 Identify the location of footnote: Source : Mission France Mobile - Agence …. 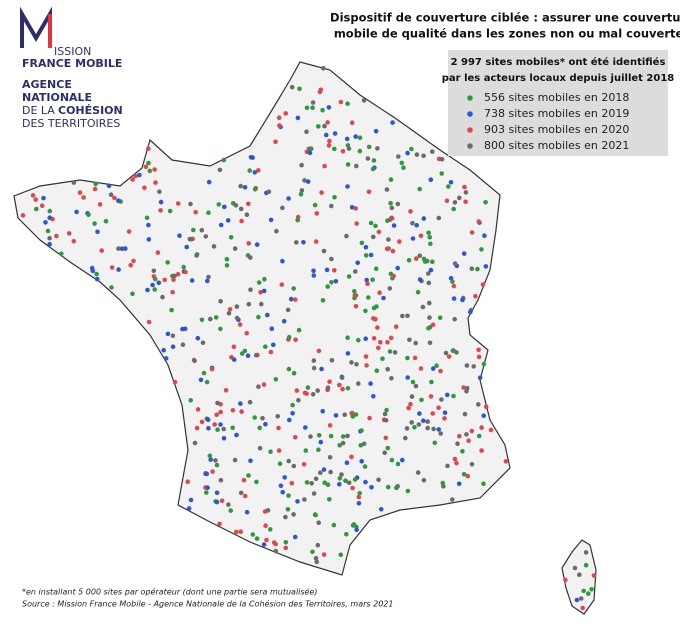
(207, 604).